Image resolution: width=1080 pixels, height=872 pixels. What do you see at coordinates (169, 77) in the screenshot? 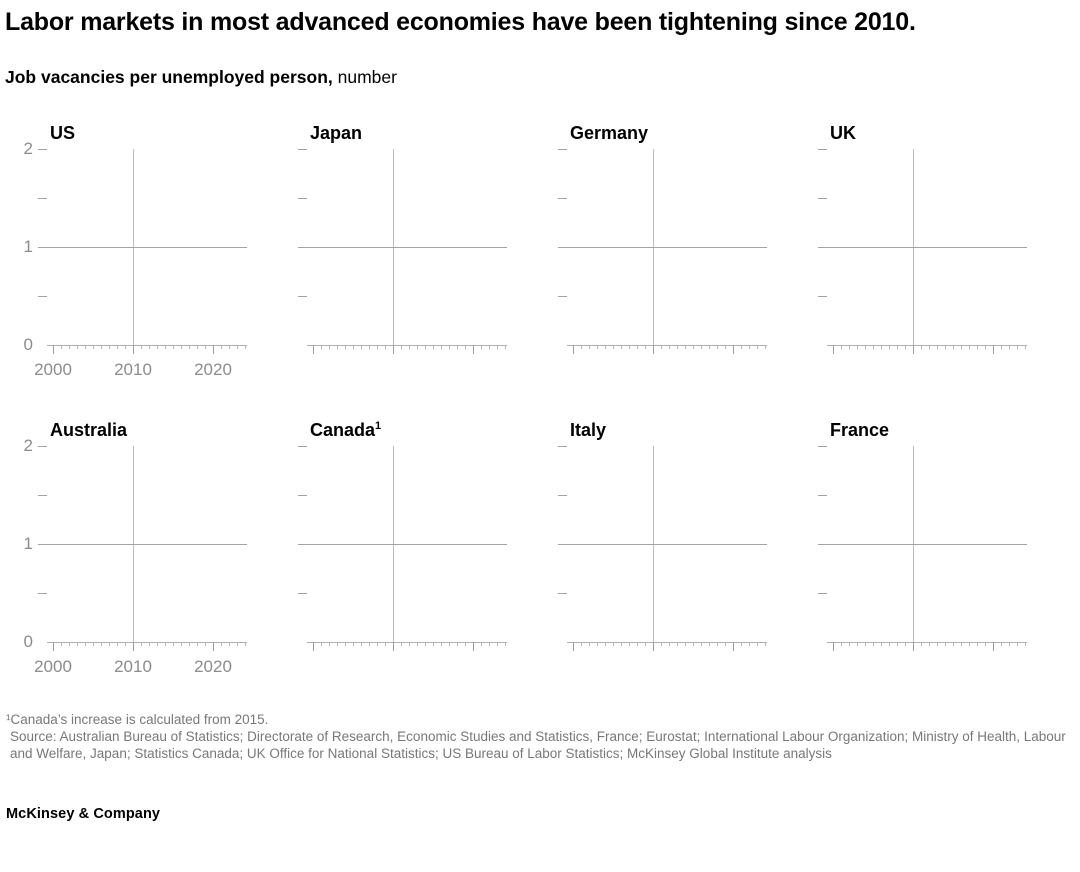
I see `chart-subtitle-metric: Job vacancies per unemployed person,` at bounding box center [169, 77].